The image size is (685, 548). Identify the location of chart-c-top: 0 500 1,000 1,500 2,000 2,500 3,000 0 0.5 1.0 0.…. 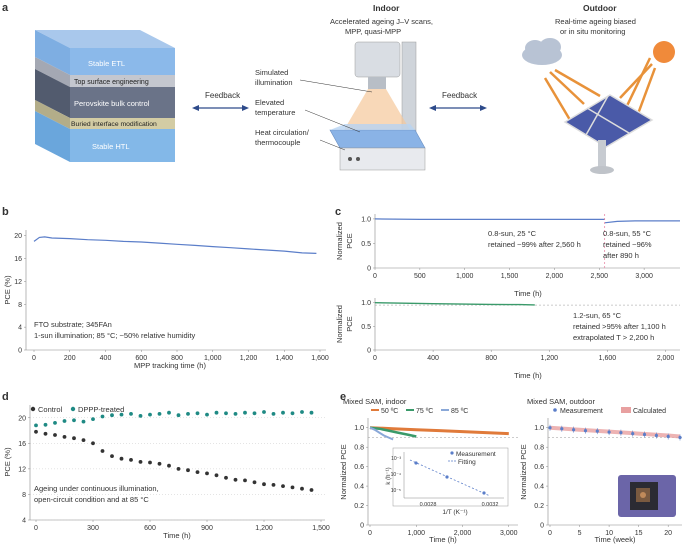
(507, 256).